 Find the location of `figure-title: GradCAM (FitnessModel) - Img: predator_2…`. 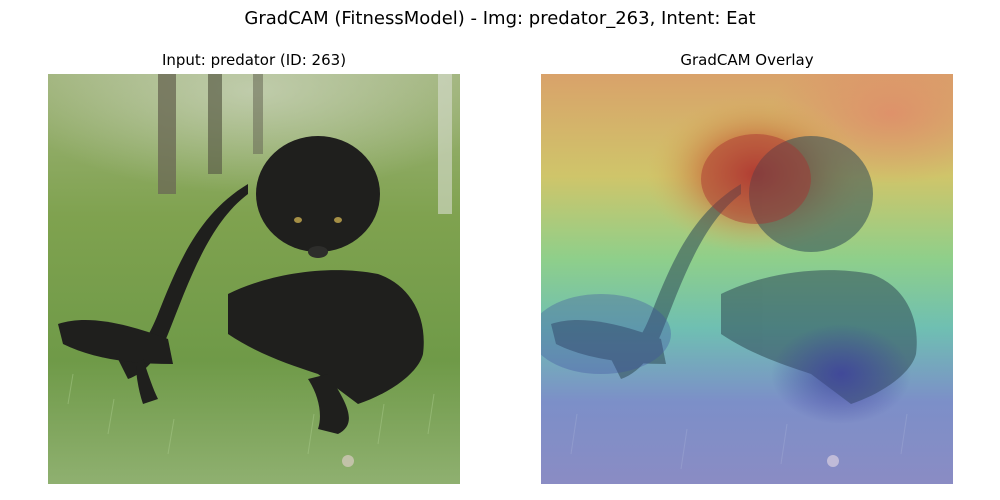

figure-title: GradCAM (FitnessModel) - Img: predator_2… is located at coordinates (500, 18).